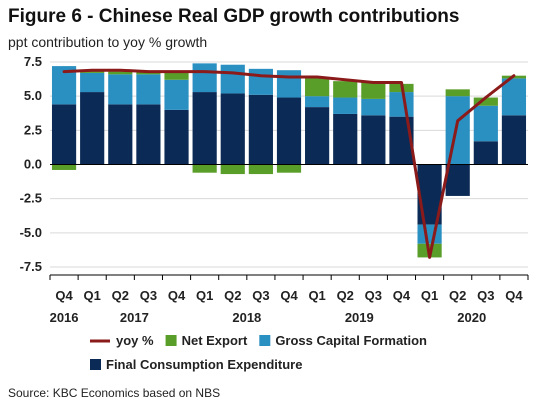 The width and height of the screenshot is (540, 417). I want to click on y-tick-label: 5.0, so click(33, 95).